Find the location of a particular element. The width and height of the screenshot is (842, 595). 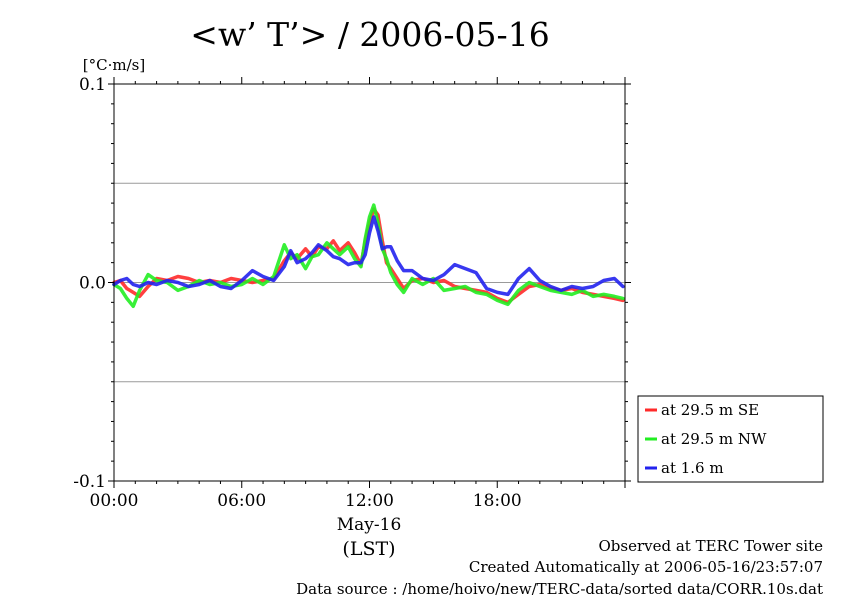

y-tick-label-0: 0.1 is located at coordinates (92, 85).